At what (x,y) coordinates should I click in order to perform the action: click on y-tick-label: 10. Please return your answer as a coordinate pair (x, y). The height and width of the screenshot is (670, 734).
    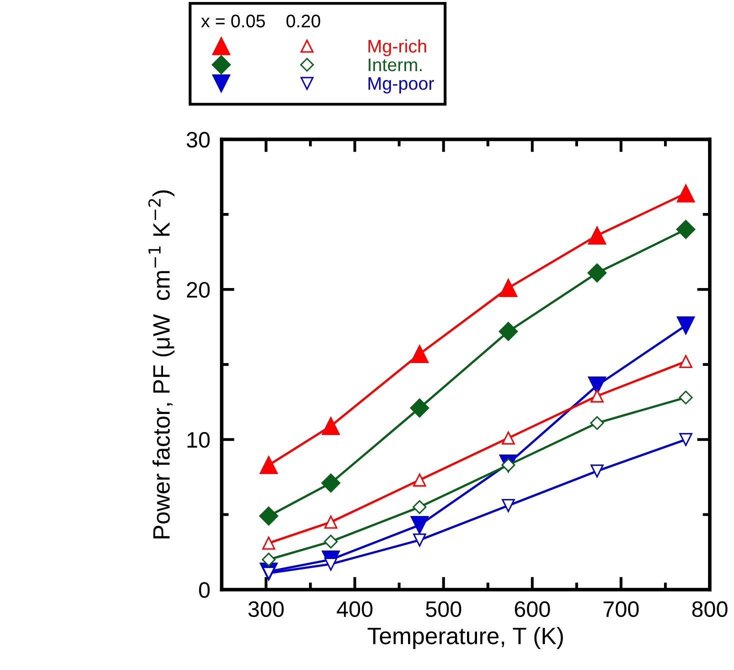
    Looking at the image, I should click on (199, 440).